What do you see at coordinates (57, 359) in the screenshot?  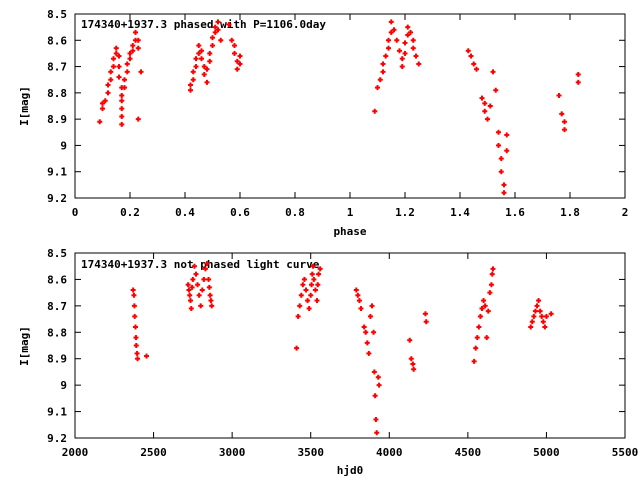 I see `y-tick-label: 8.9` at bounding box center [57, 359].